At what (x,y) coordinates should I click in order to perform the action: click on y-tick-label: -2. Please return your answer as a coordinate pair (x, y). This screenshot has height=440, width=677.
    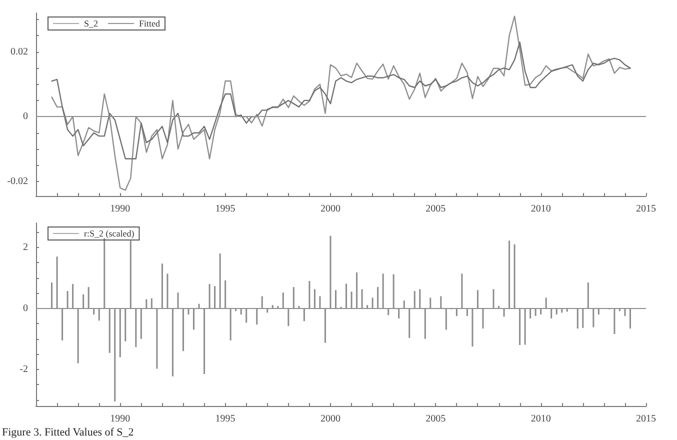
    Looking at the image, I should click on (24, 369).